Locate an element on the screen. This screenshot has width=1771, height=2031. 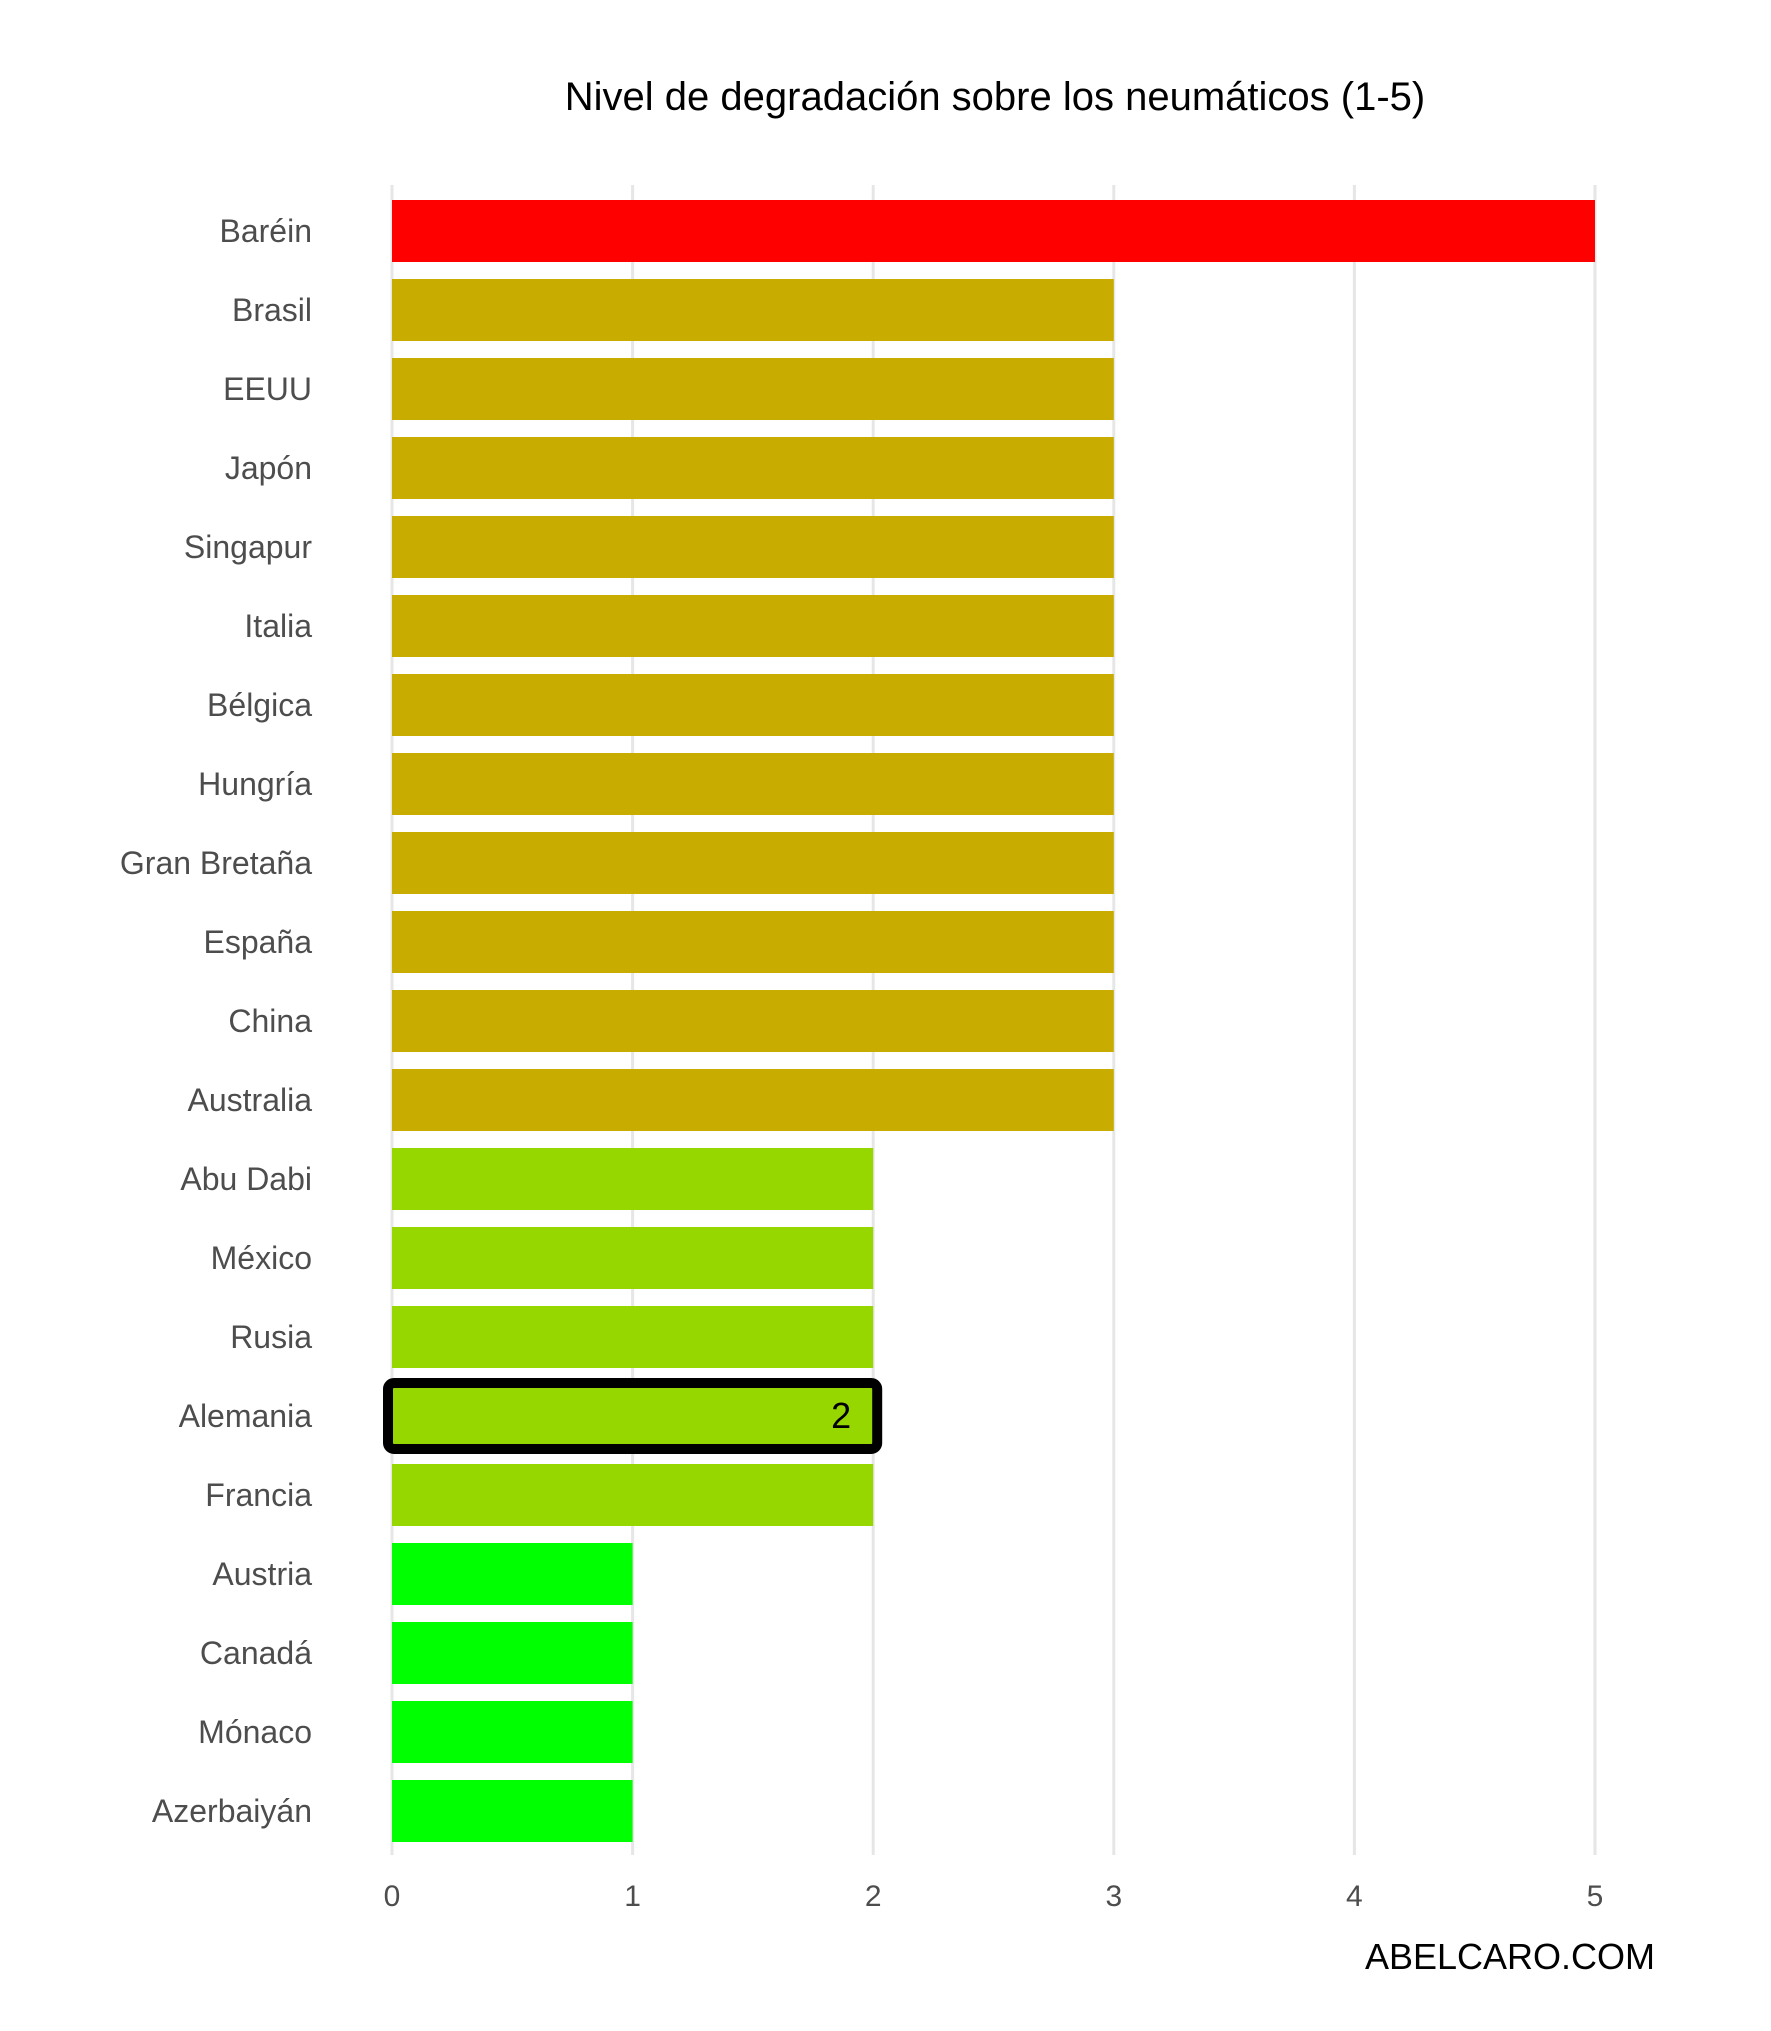
x-tick-label: 5 is located at coordinates (1595, 1896).